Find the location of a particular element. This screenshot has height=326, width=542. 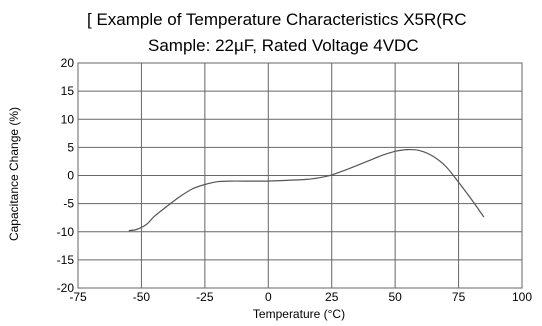

x-tick-label: -25 is located at coordinates (205, 297).